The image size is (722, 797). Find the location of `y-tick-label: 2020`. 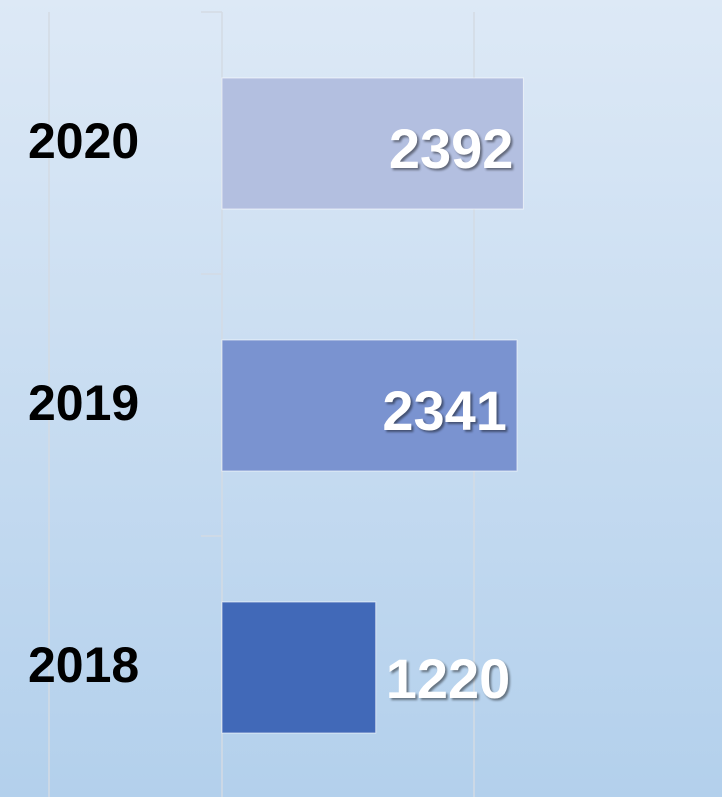

y-tick-label: 2020 is located at coordinates (83, 141).